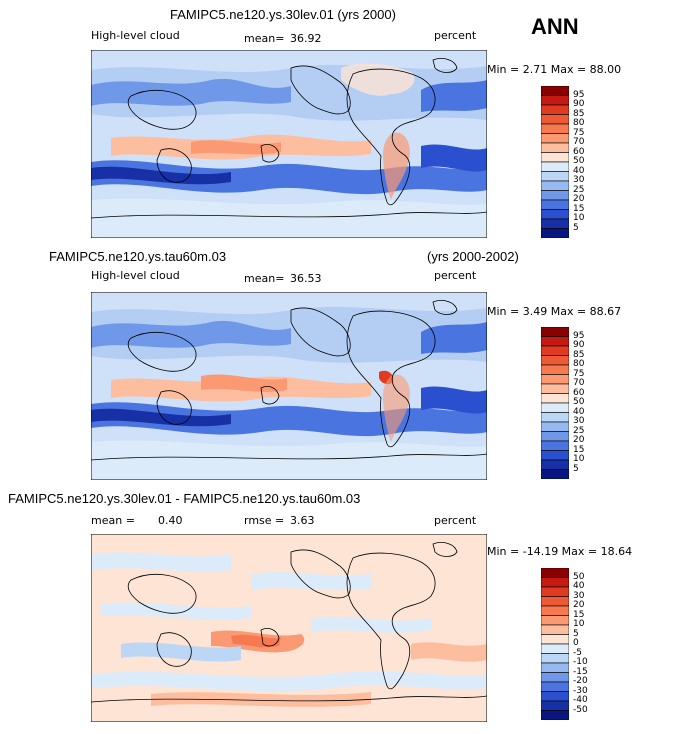 Image resolution: width=694 pixels, height=734 pixels. I want to click on panel2-colorbar-tick-label: 30, so click(579, 421).